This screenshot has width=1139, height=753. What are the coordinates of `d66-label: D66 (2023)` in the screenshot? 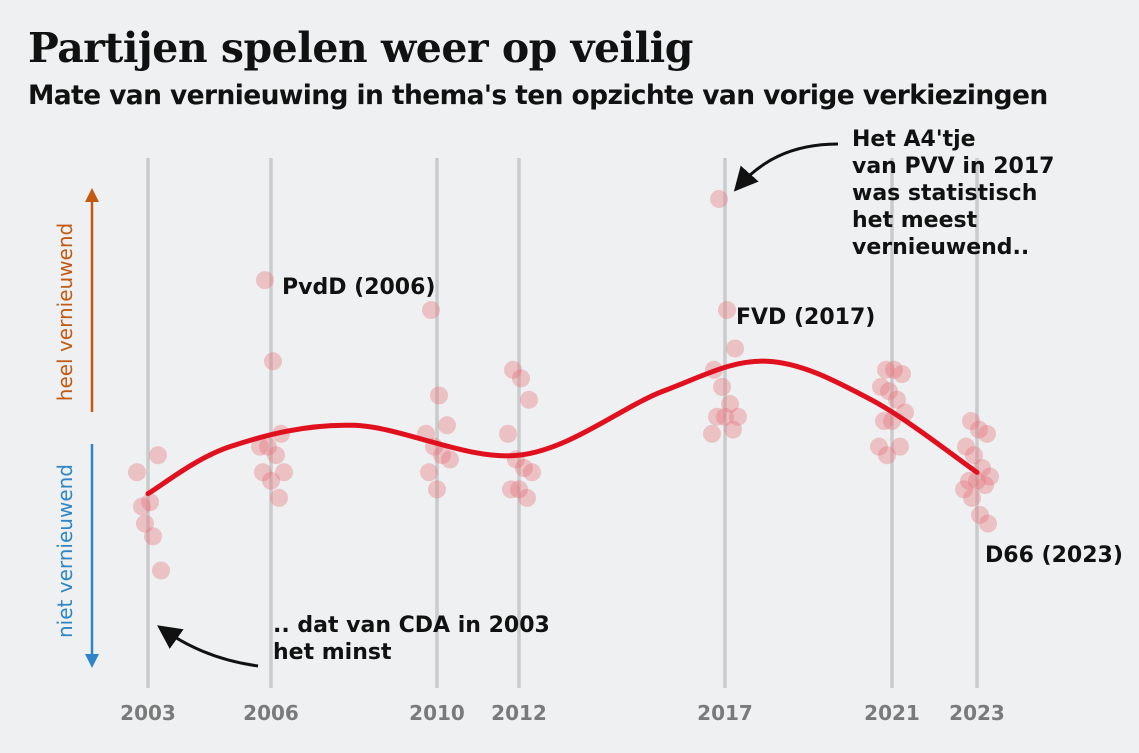 It's located at (1054, 555).